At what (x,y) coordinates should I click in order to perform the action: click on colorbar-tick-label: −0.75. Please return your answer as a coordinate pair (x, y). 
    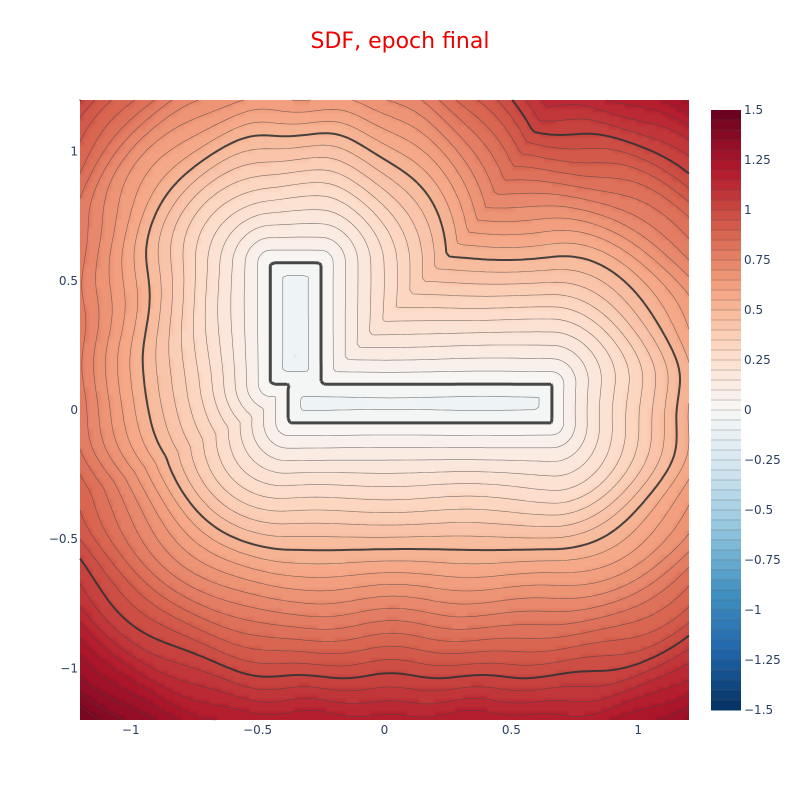
    Looking at the image, I should click on (762, 560).